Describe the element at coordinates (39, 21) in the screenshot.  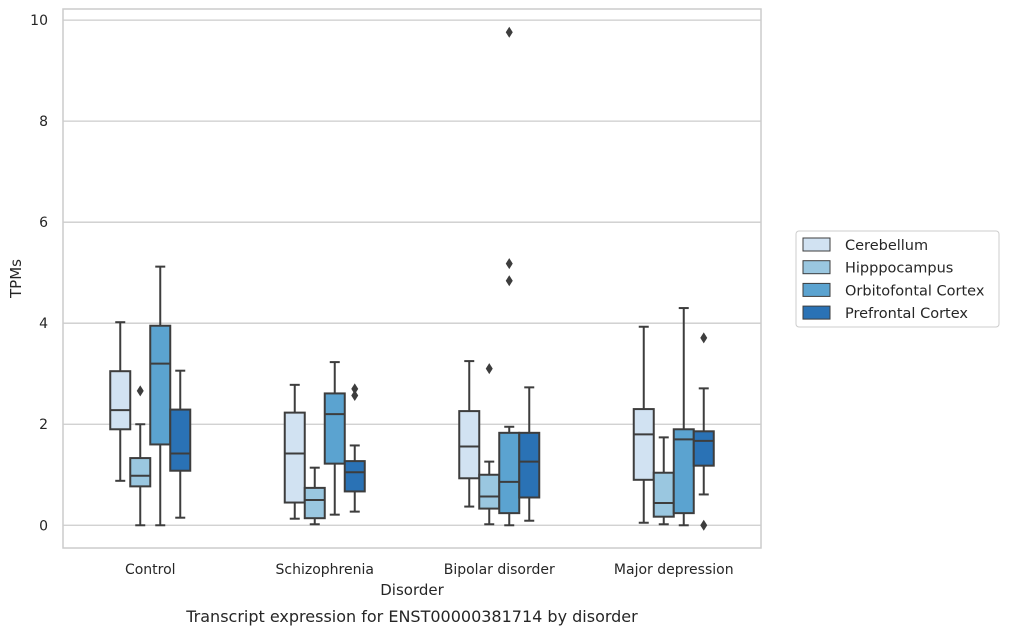
I see `y-tick-label: 10` at that location.